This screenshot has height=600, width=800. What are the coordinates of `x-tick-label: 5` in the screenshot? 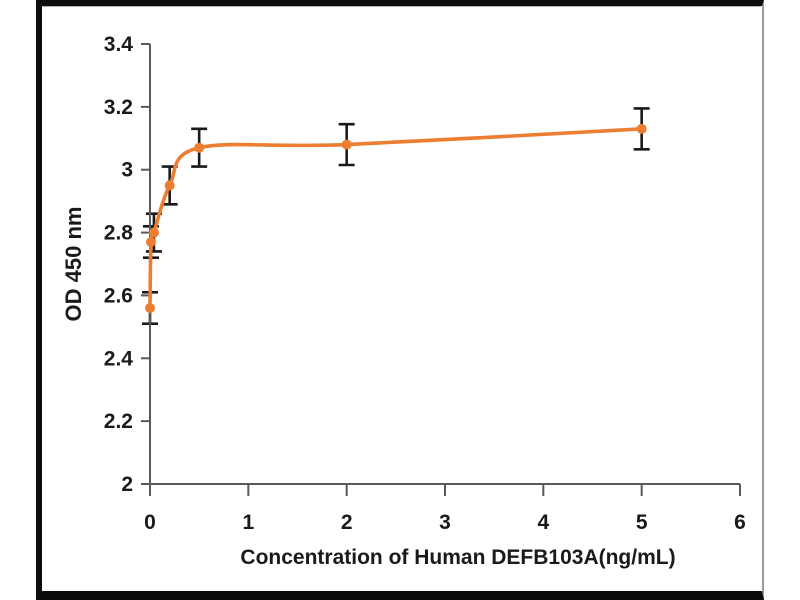 It's located at (642, 522).